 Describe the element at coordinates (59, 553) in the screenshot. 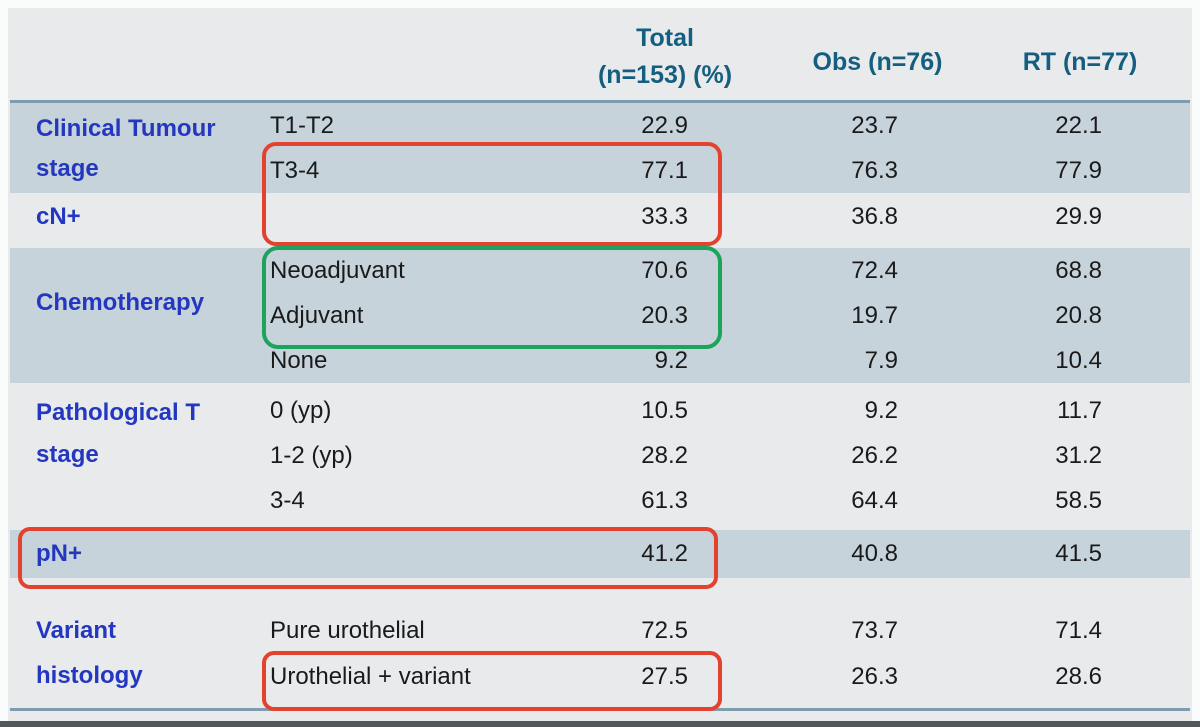

I see `group-label-pn-plus: pN+` at that location.